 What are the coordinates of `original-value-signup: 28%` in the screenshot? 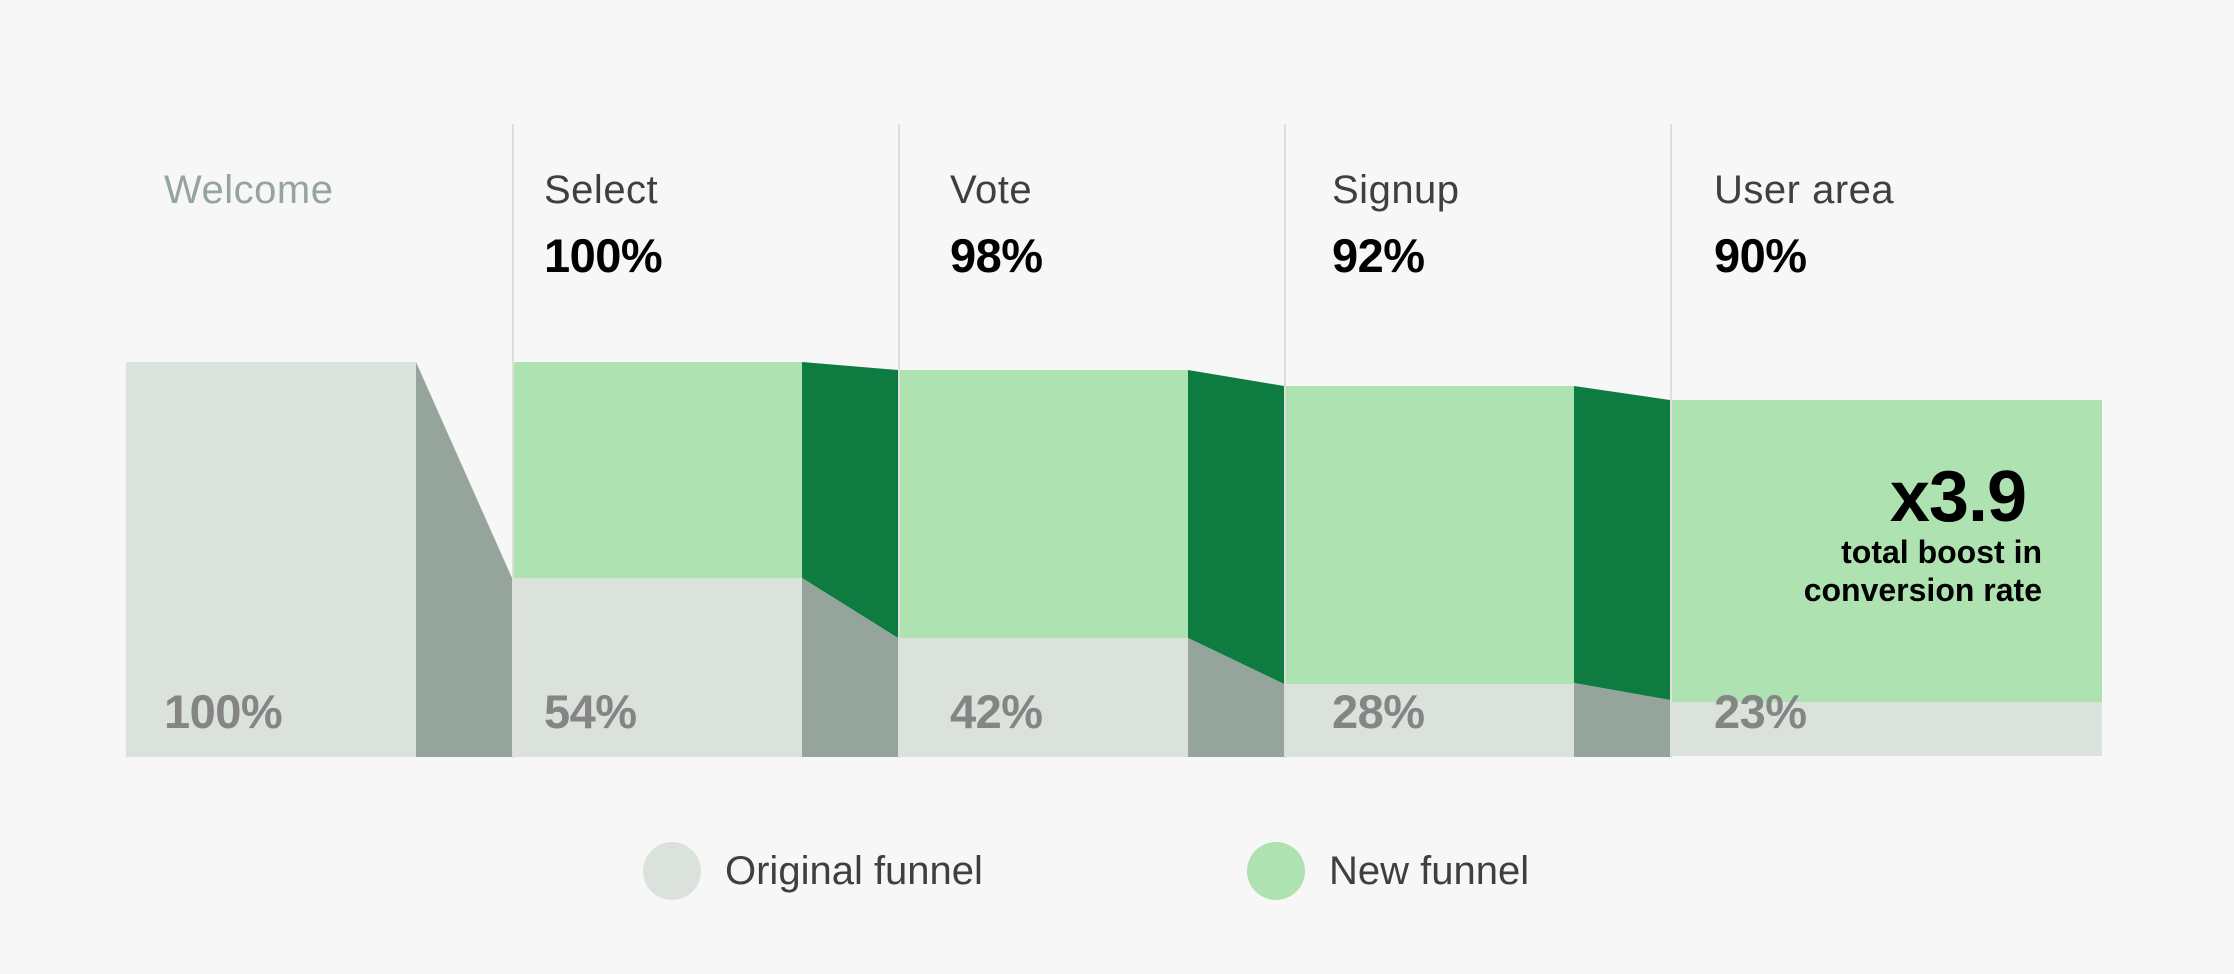 It's located at (1378, 711).